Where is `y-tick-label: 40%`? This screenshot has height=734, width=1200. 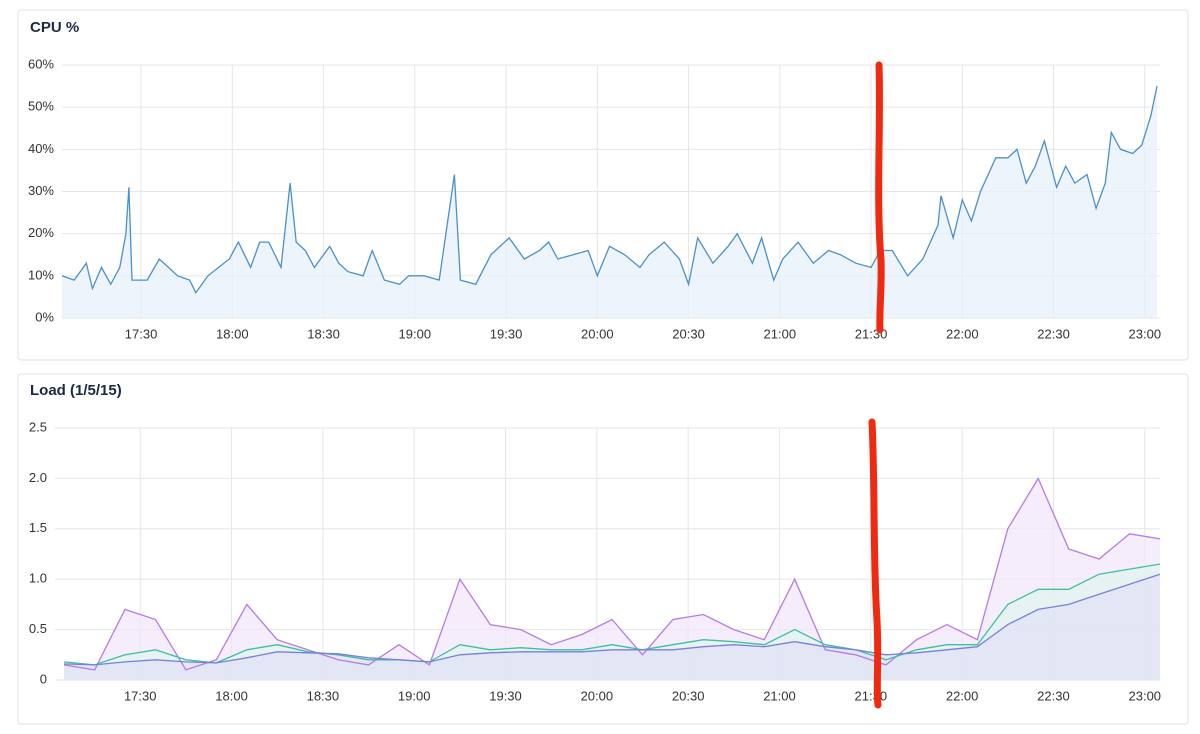
y-tick-label: 40% is located at coordinates (41, 148).